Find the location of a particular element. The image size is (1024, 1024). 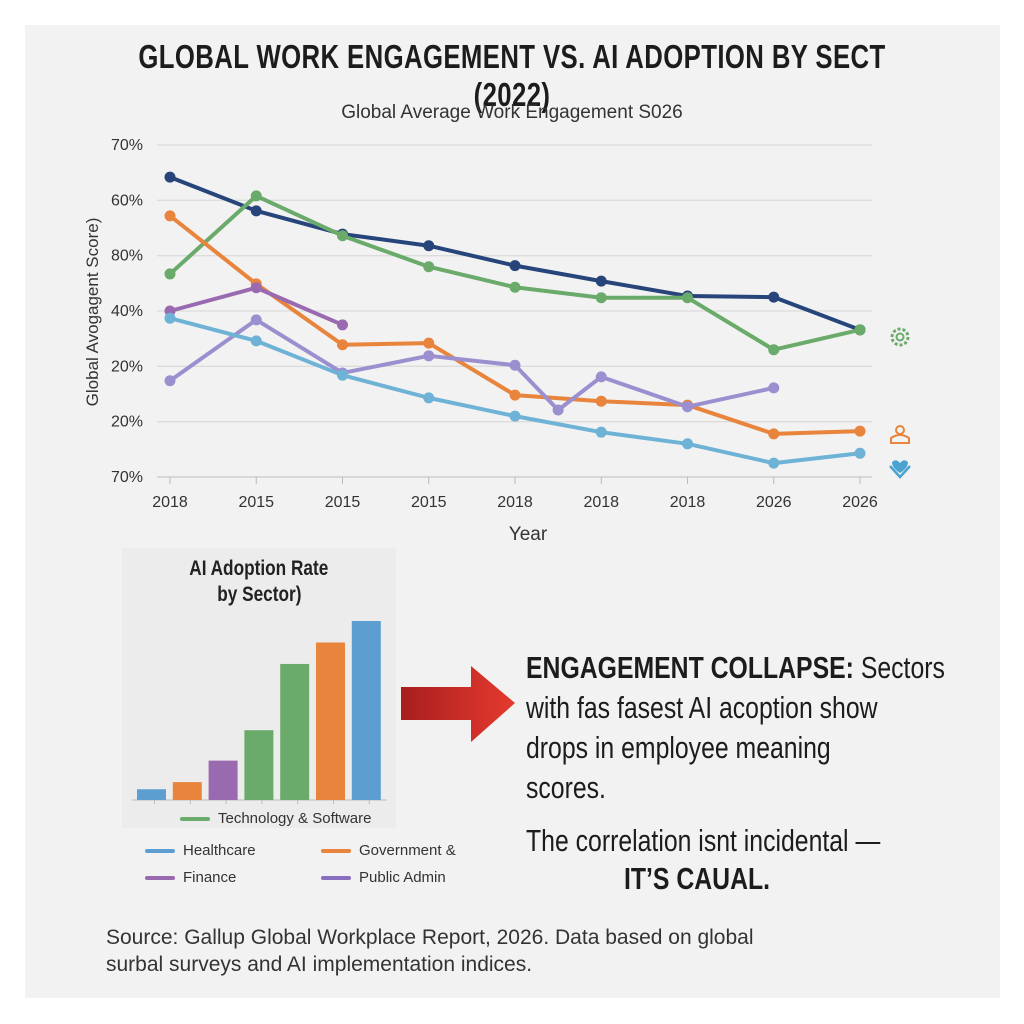

legend-item-government: Government & is located at coordinates (388, 850).